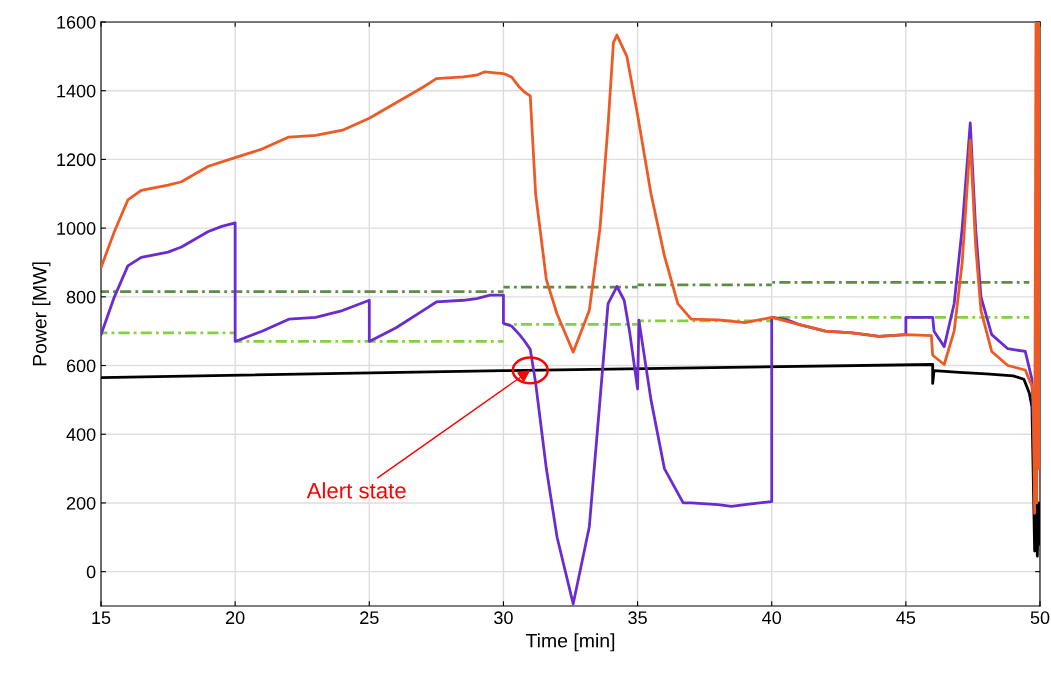 The image size is (1051, 674). What do you see at coordinates (101, 618) in the screenshot?
I see `x-tick-label: 15` at bounding box center [101, 618].